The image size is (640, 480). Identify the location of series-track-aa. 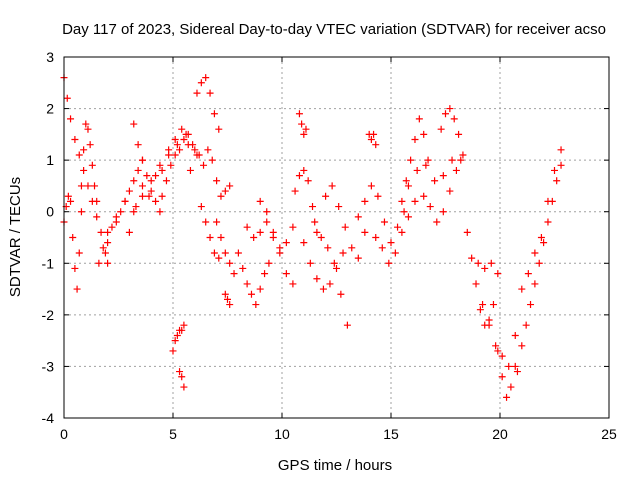
(415, 160).